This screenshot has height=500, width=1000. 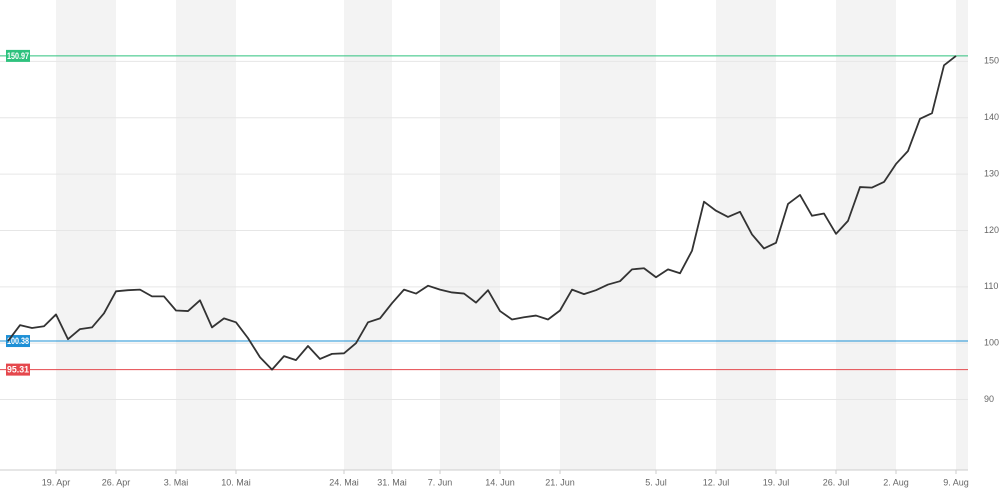 I want to click on x-tick-label: 3. Mai, so click(x=176, y=482).